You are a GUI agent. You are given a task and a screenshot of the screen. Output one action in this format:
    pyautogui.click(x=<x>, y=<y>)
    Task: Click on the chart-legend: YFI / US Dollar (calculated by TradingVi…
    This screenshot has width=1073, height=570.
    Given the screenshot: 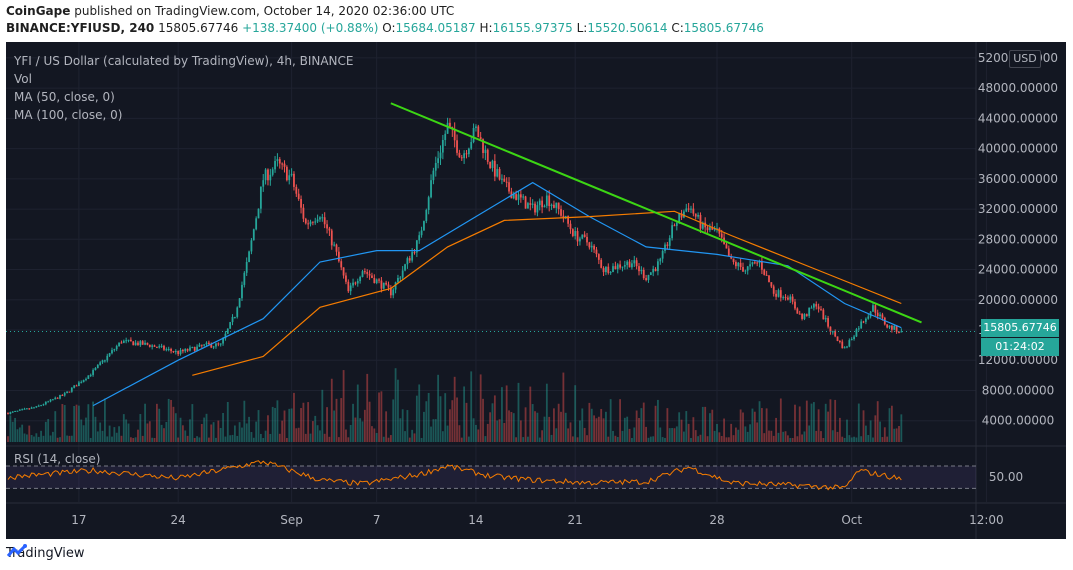 What is the action you would take?
    pyautogui.click(x=184, y=88)
    